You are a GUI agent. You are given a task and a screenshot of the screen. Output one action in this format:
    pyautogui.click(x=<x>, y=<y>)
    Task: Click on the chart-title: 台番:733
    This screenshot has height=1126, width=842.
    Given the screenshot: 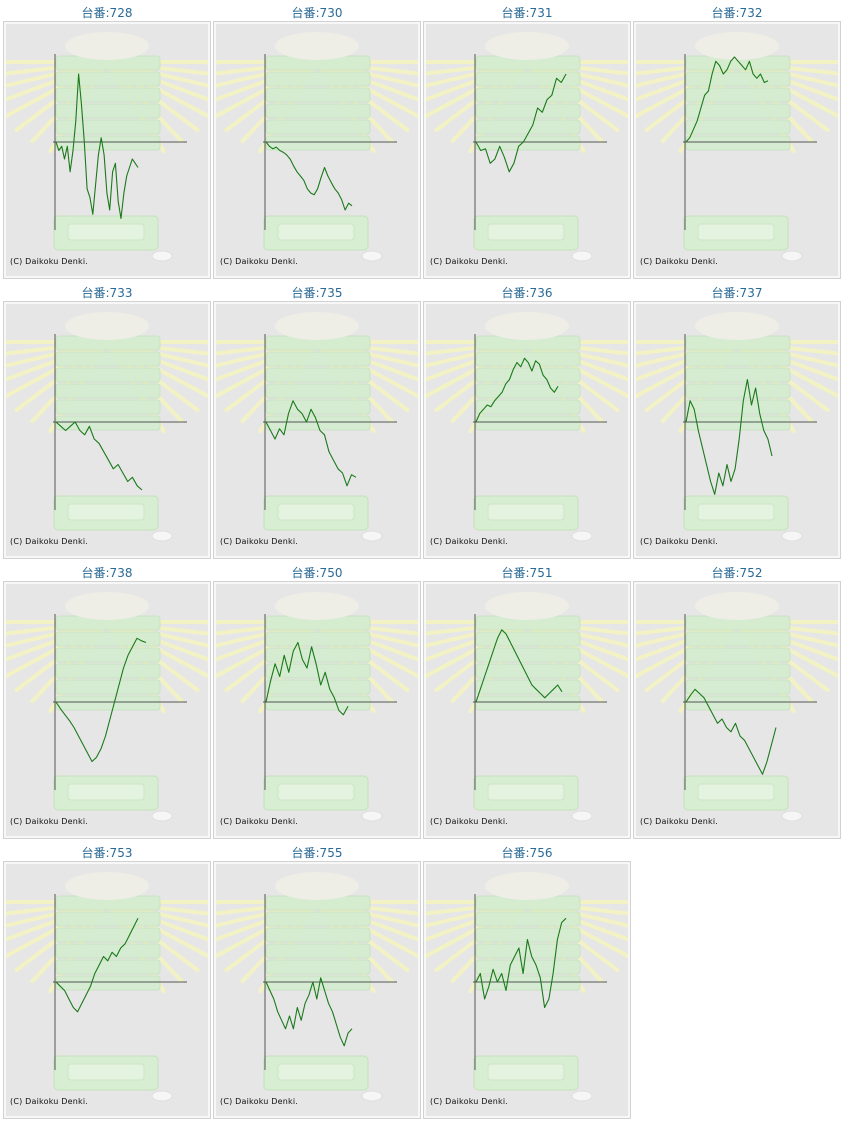 What is the action you would take?
    pyautogui.click(x=107, y=293)
    